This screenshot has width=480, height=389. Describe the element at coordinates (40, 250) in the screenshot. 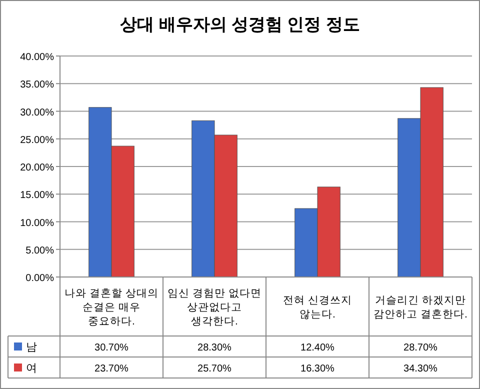

I see `y-tick-label: 5.00%` at that location.